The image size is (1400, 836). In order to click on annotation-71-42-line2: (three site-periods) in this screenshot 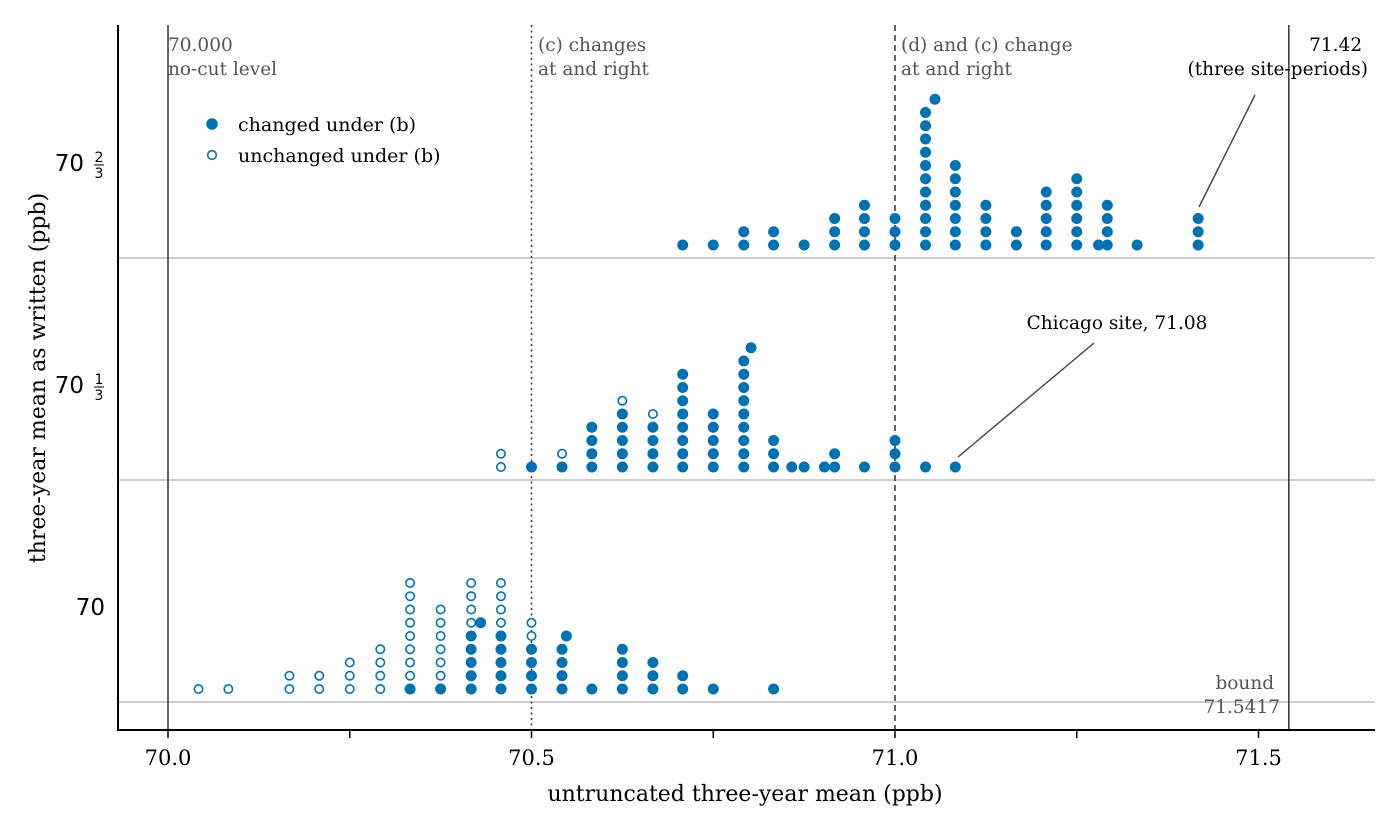, I will do `click(1278, 69)`.